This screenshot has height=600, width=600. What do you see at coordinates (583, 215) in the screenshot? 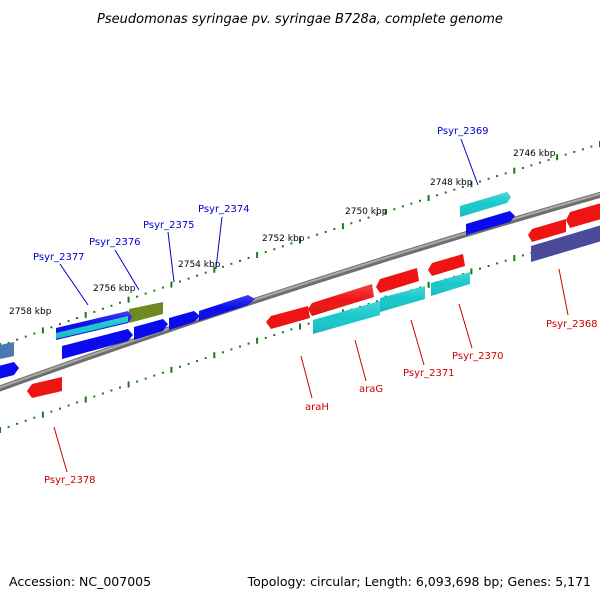
I see `gene-right-red-top` at bounding box center [583, 215].